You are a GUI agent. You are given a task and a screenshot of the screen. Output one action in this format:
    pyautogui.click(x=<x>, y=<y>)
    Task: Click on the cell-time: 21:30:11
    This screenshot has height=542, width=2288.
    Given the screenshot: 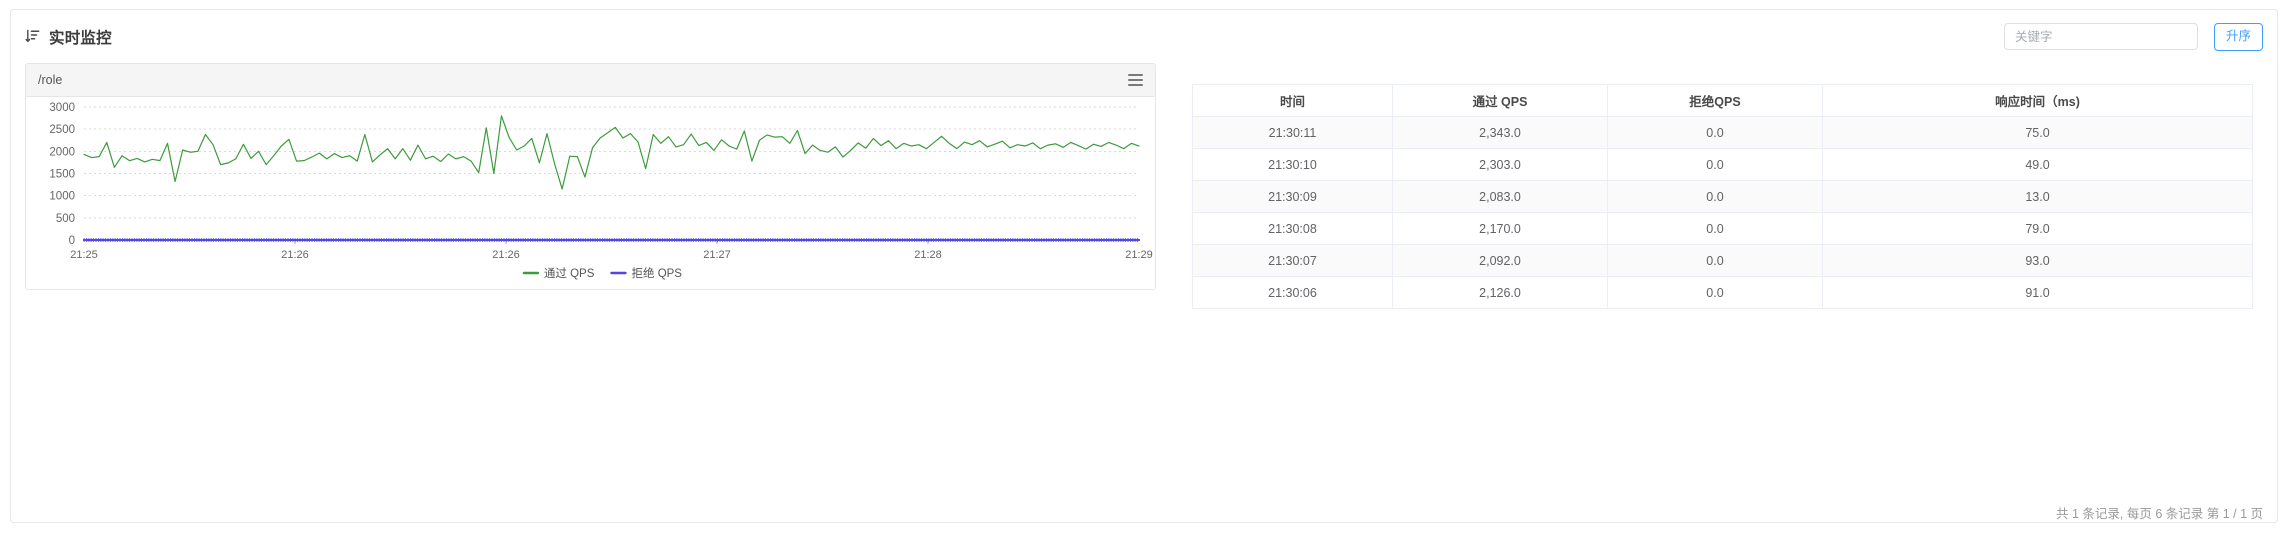 What is the action you would take?
    pyautogui.click(x=1292, y=132)
    